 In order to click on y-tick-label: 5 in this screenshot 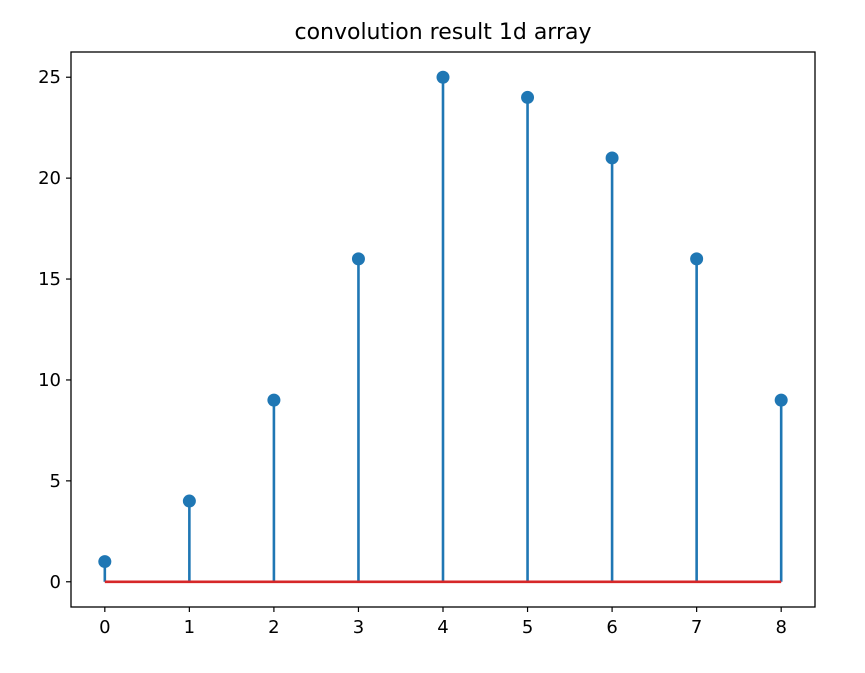, I will do `click(55, 481)`.